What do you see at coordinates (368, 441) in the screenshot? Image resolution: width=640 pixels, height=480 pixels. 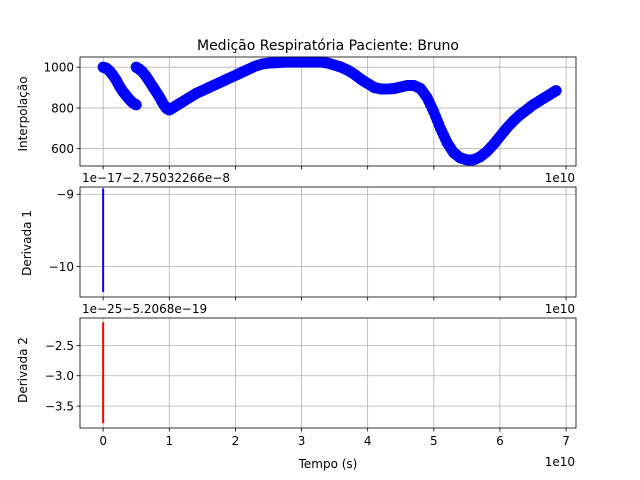 I see `x-tick-label: 4` at bounding box center [368, 441].